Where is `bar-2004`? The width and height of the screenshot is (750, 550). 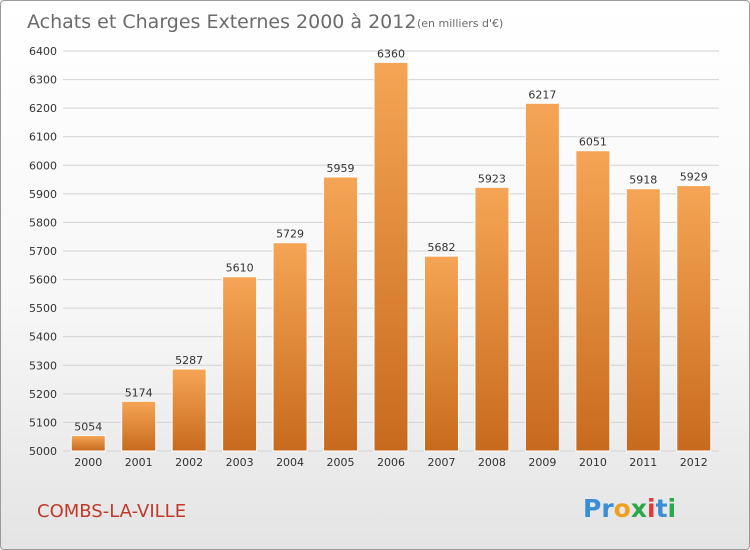 bar-2004 is located at coordinates (290, 347).